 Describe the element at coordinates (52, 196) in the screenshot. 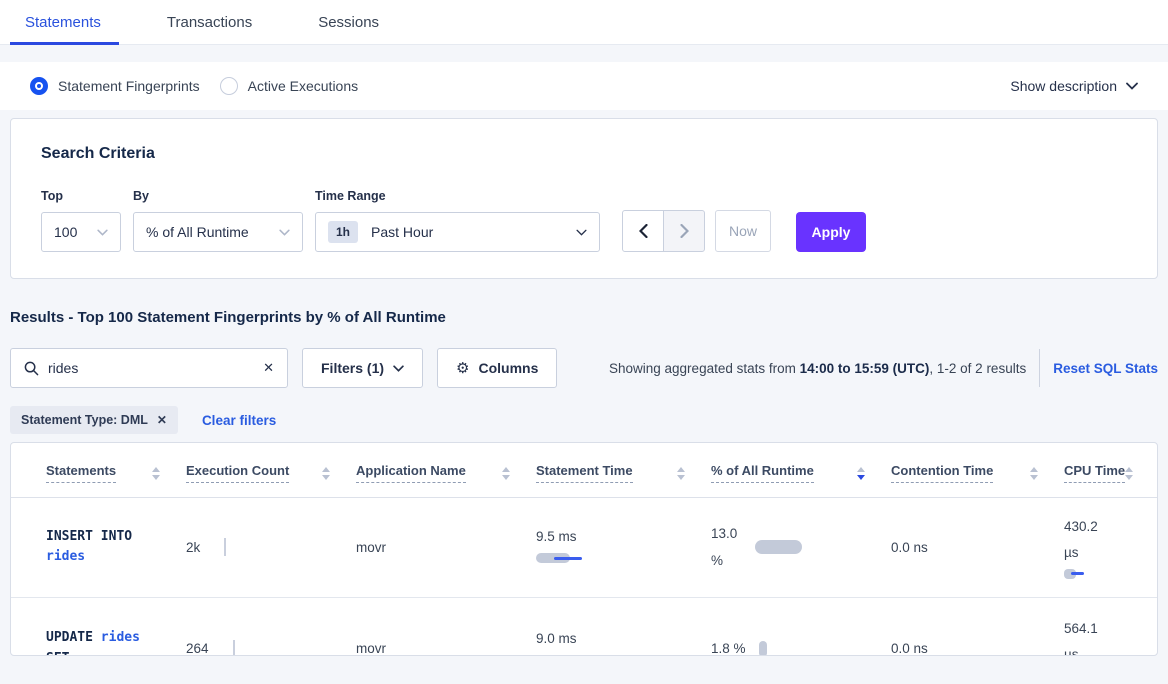

I see `top-label: Top` at that location.